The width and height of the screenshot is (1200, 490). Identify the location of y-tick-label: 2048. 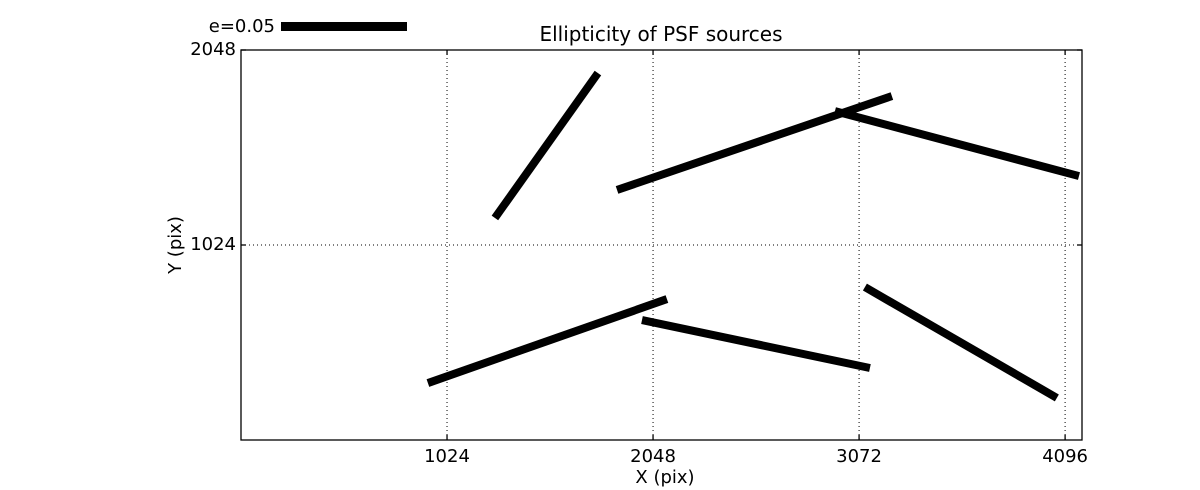
(213, 49).